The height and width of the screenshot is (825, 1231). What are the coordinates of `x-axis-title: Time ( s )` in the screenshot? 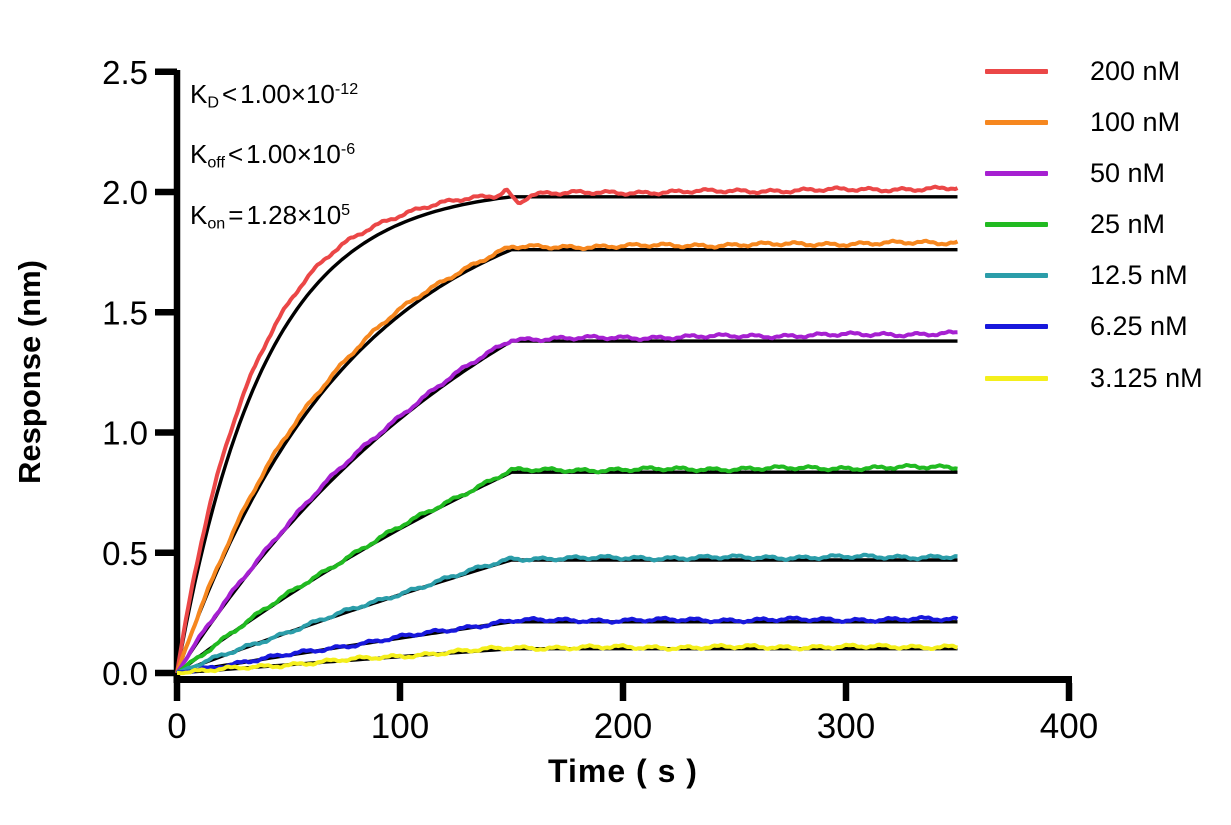 It's located at (623, 771).